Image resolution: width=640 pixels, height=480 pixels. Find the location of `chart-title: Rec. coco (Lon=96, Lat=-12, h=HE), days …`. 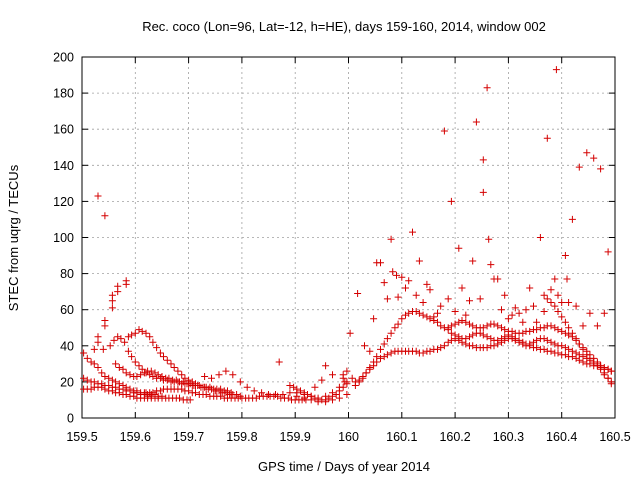

chart-title: Rec. coco (Lon=96, Lat=-12, h=HE), days … is located at coordinates (344, 26).